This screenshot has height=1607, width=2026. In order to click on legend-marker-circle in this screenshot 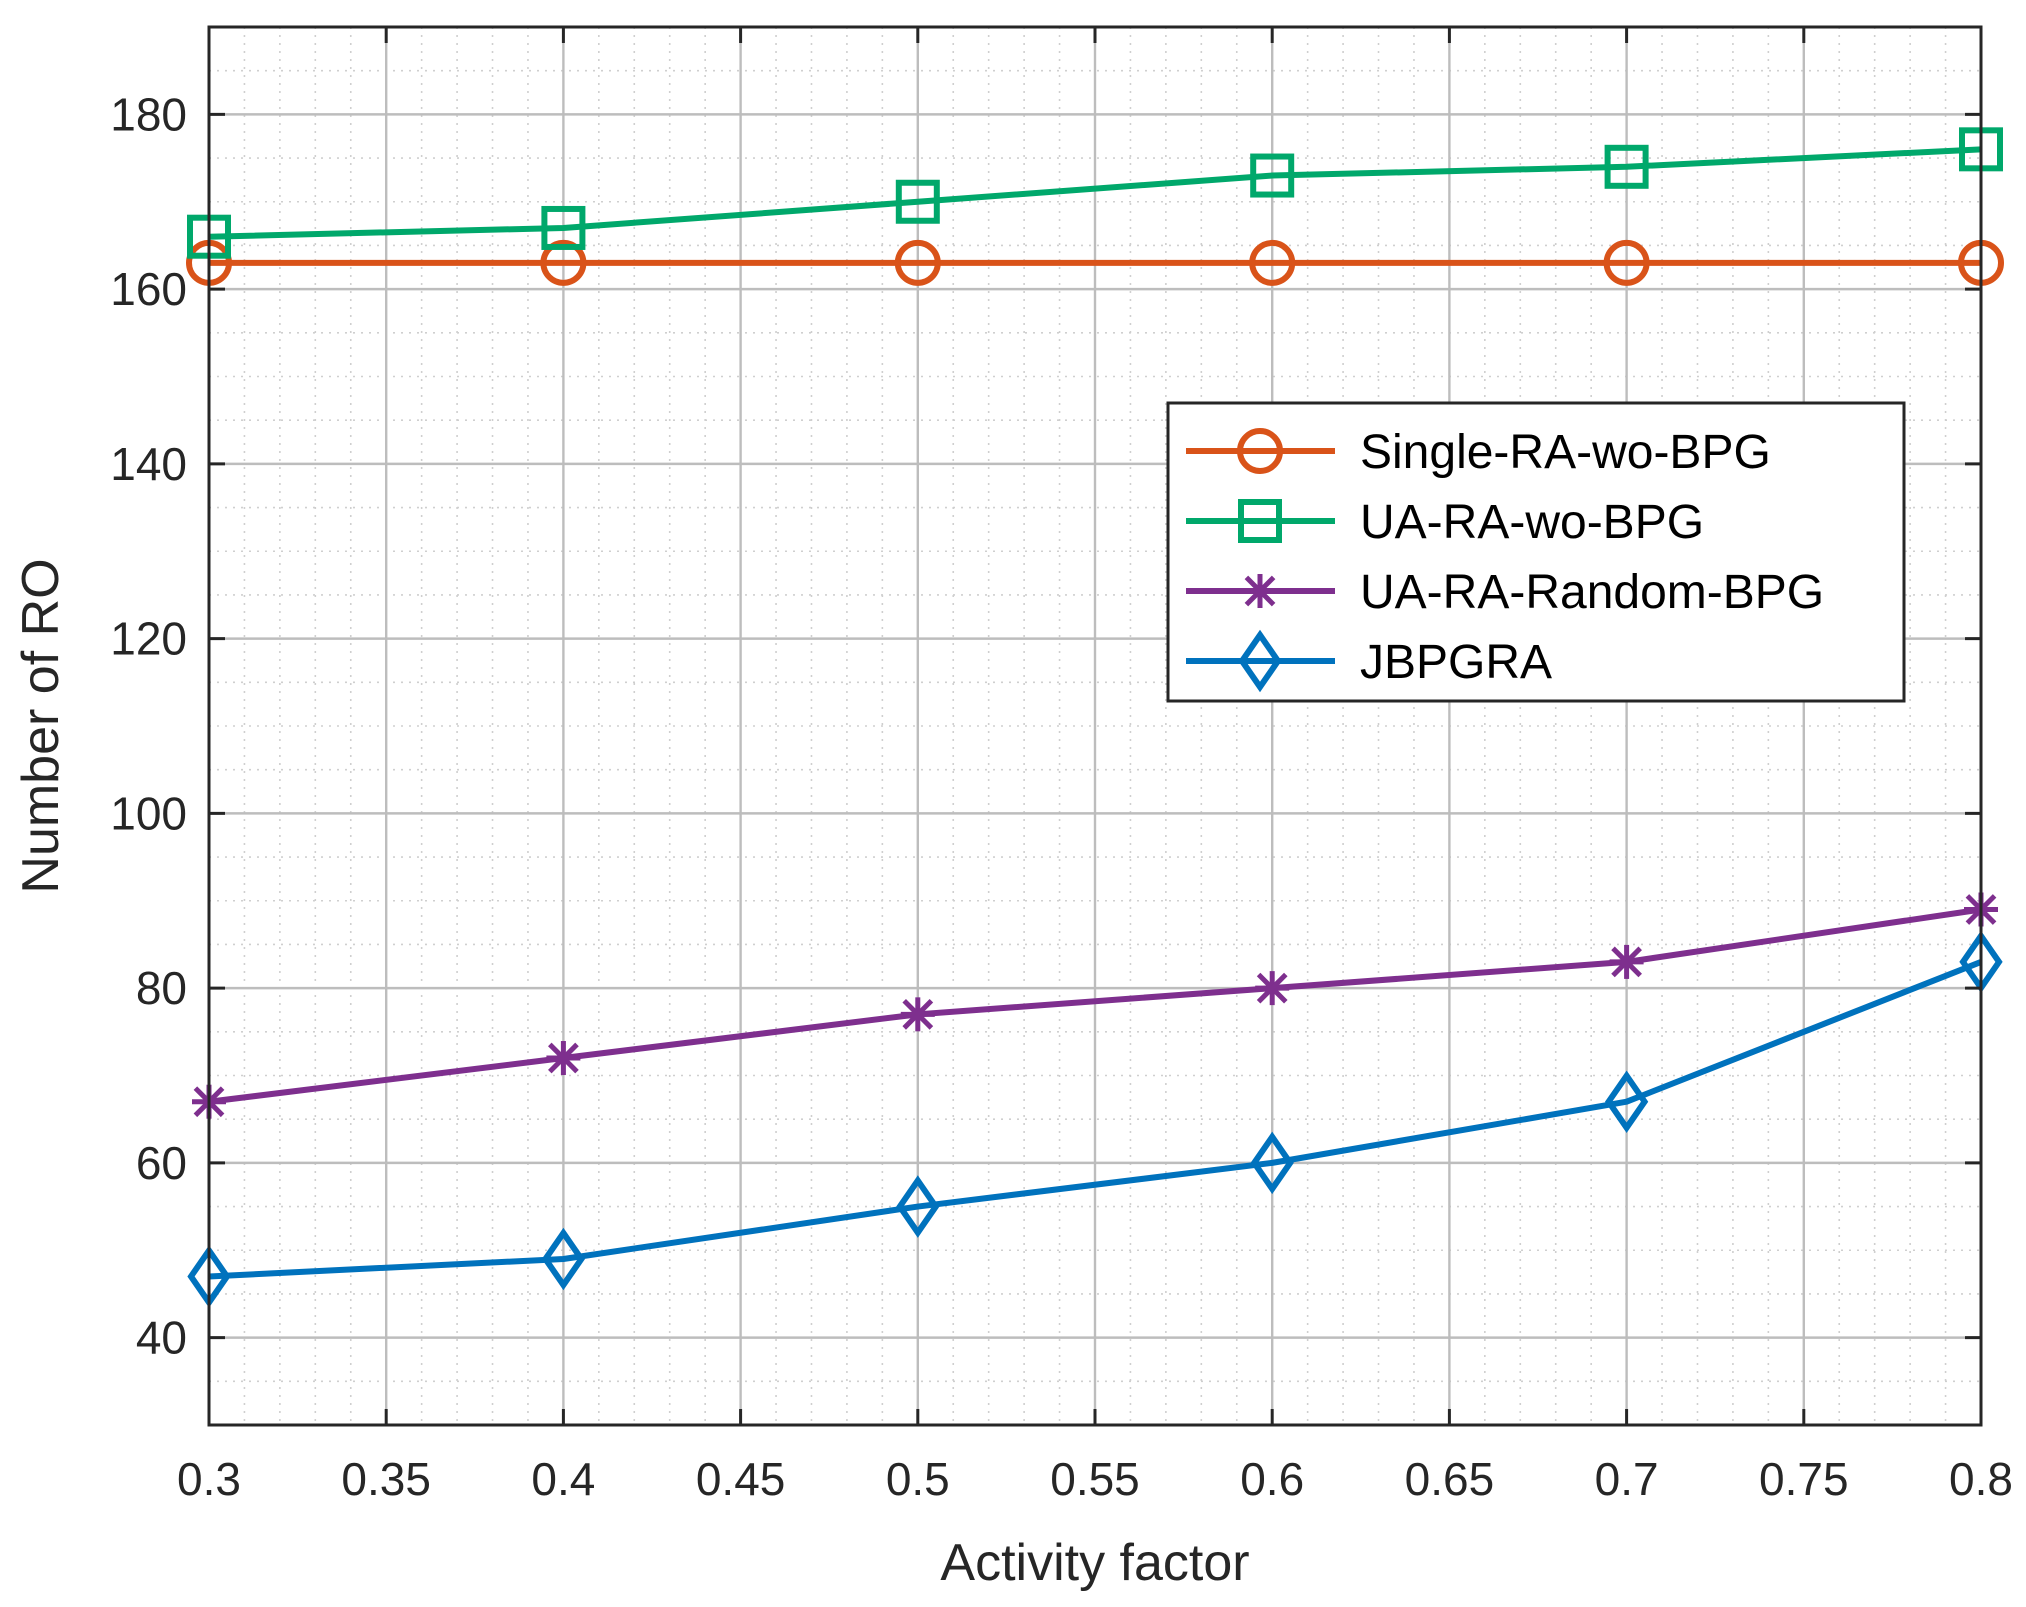, I will do `click(1260, 451)`.